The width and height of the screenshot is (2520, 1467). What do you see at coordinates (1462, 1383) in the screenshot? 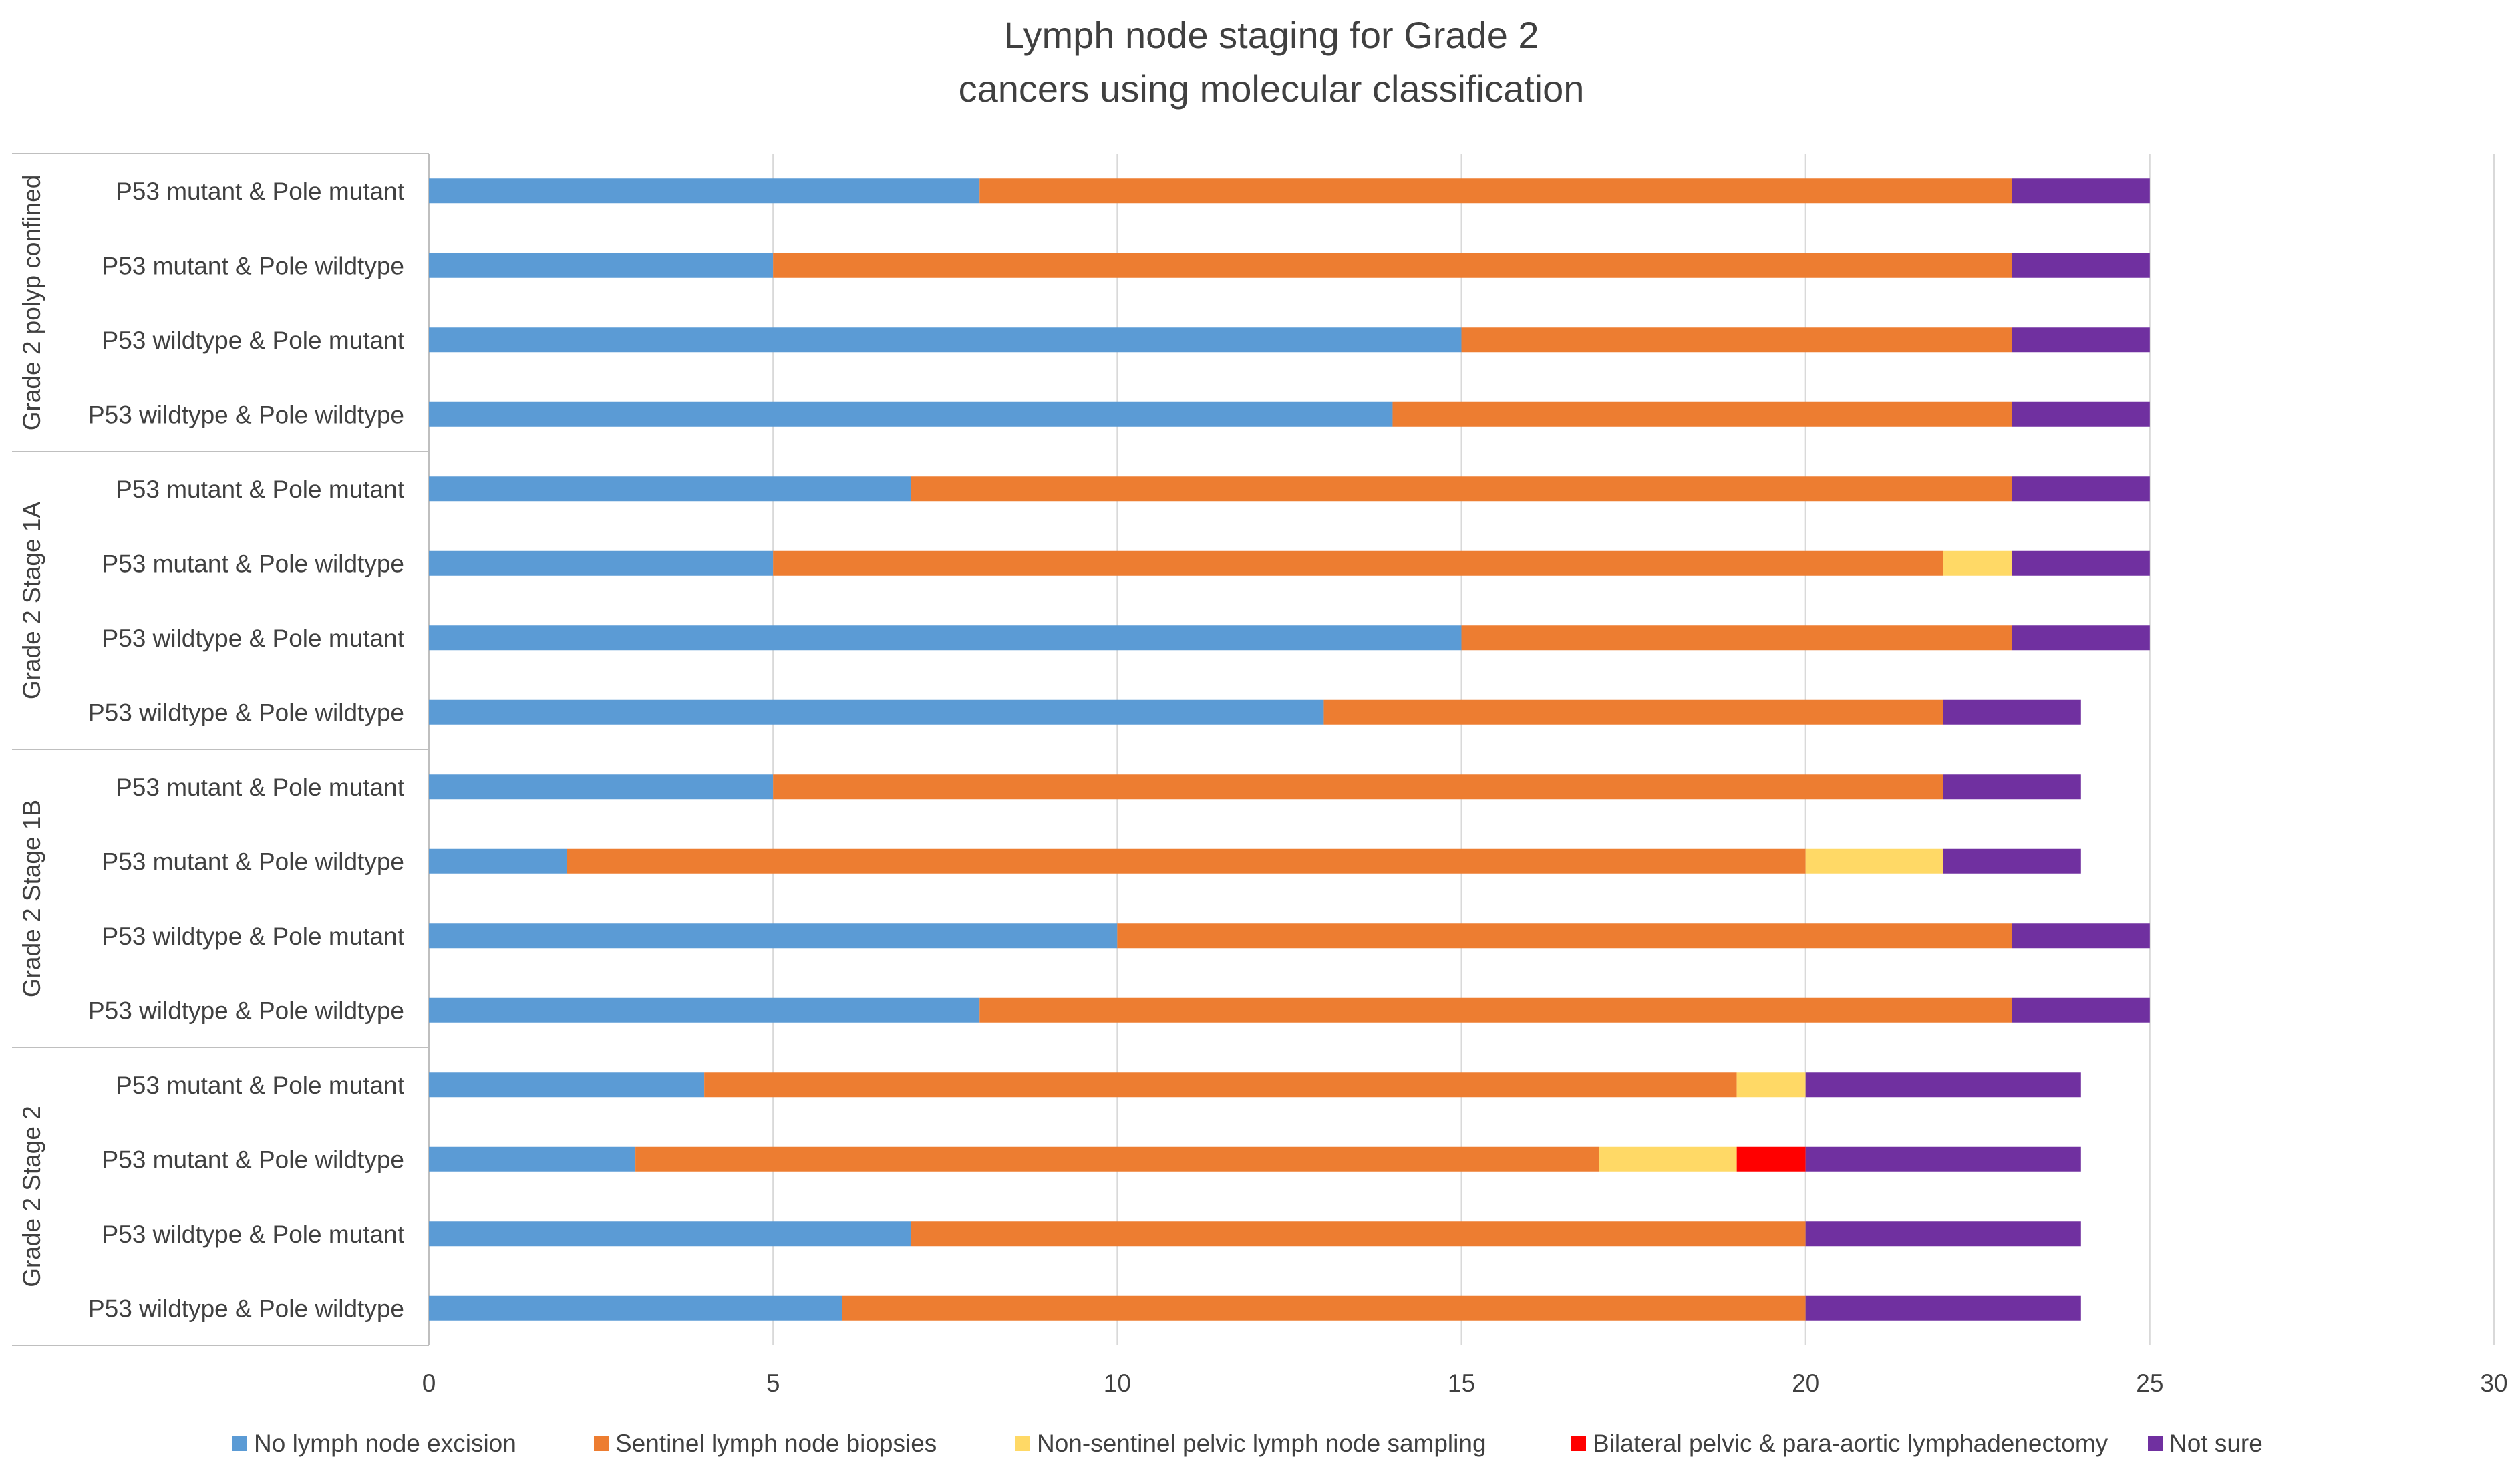
I see `x-tick-label: 15` at bounding box center [1462, 1383].